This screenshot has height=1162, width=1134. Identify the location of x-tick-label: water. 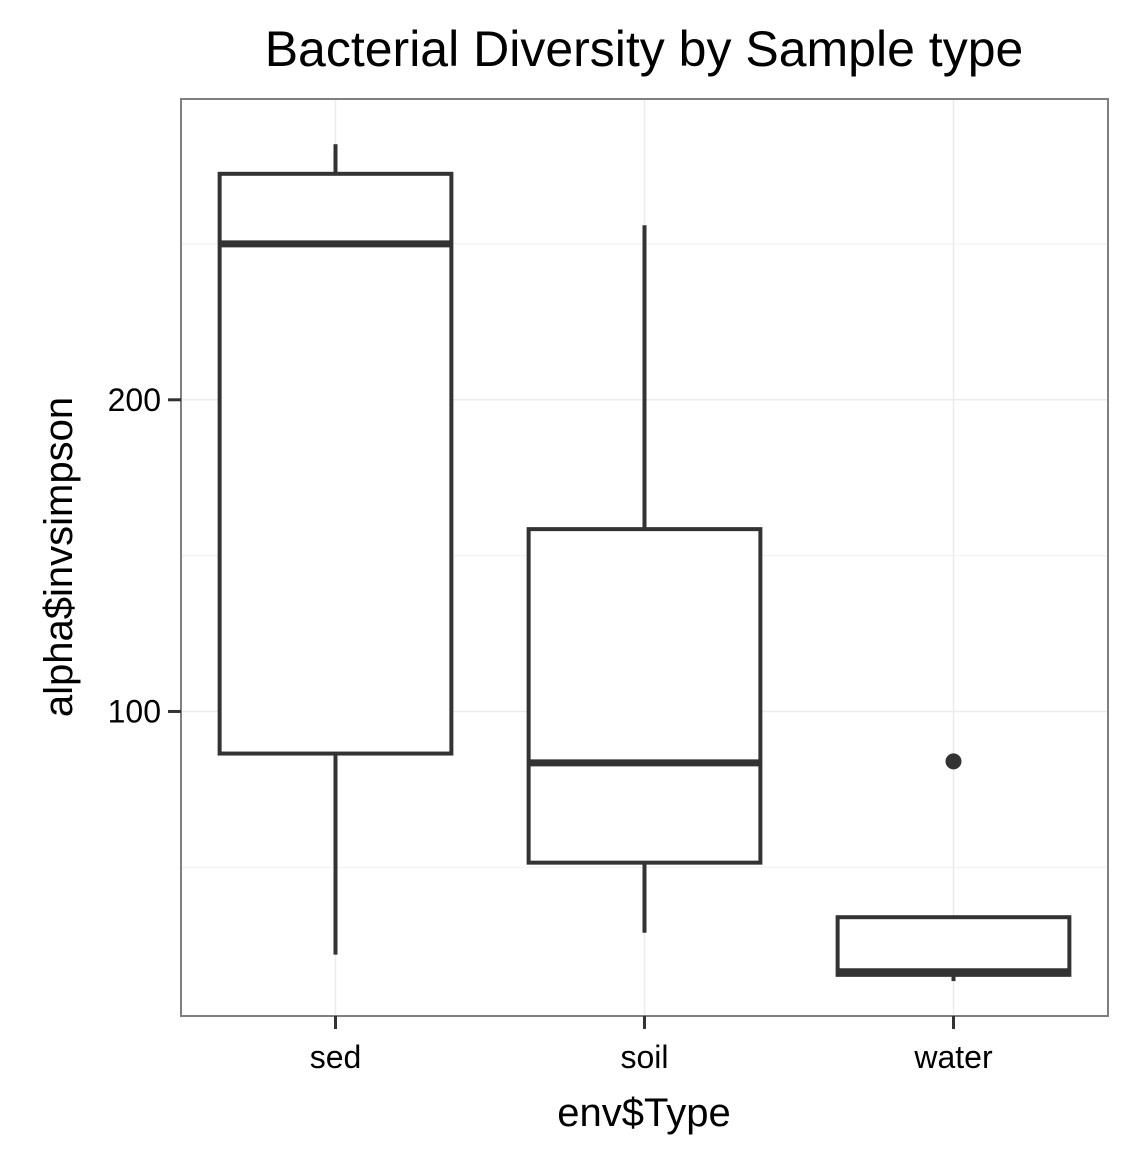
(953, 1057).